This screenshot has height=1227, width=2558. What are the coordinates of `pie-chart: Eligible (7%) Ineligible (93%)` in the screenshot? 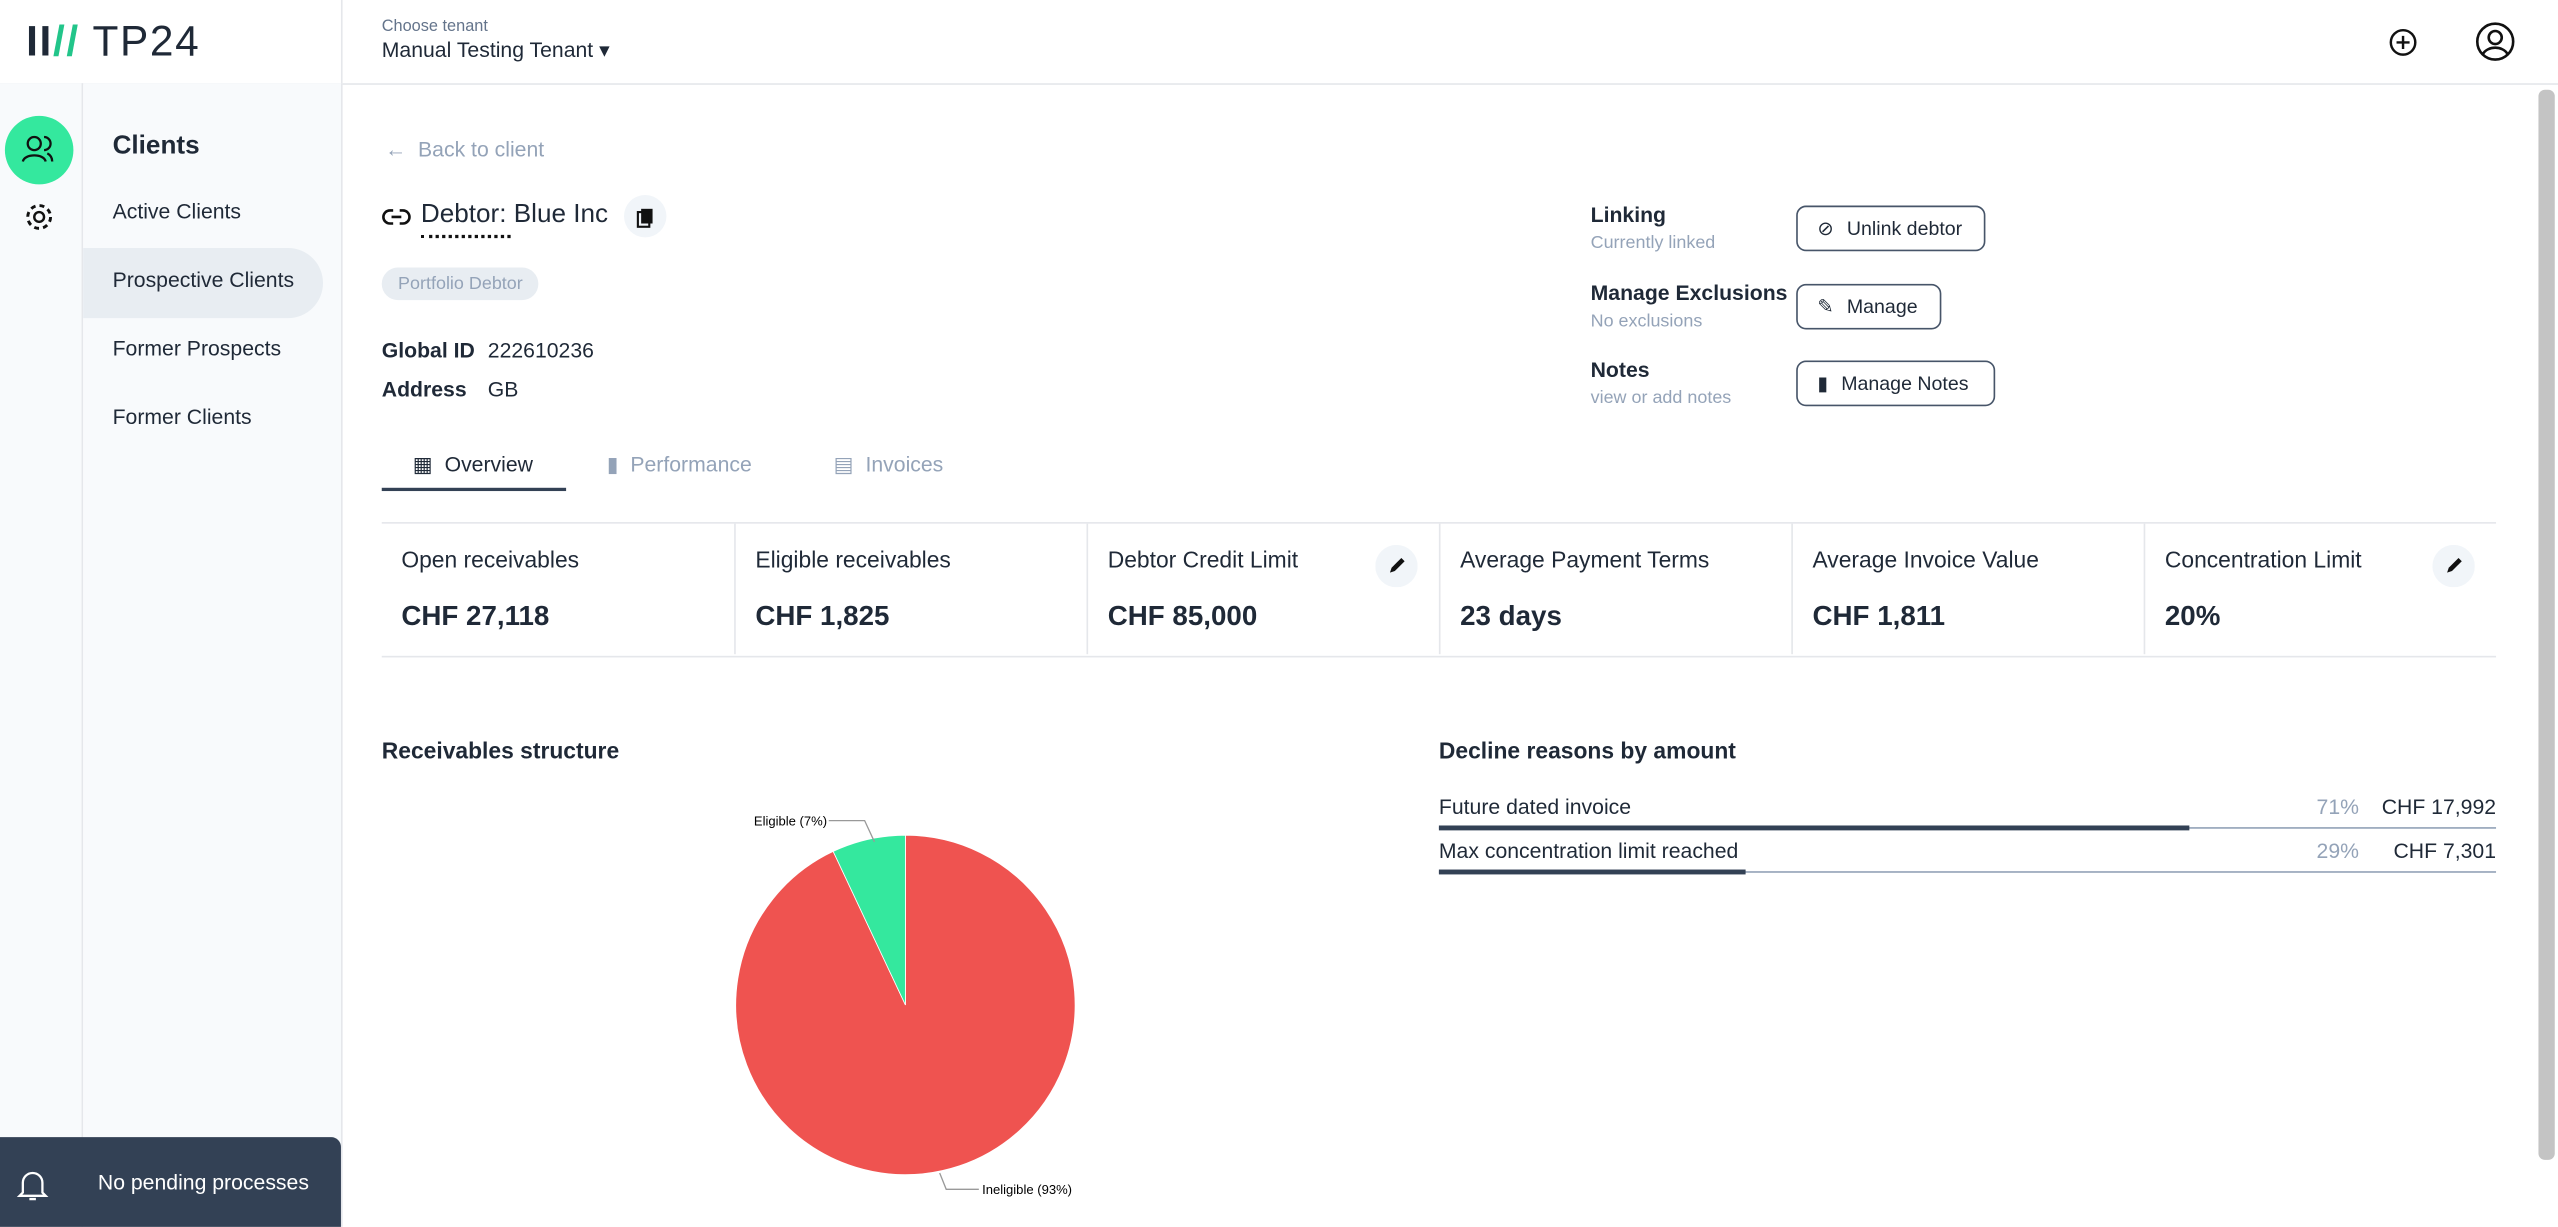 It's located at (905, 1005).